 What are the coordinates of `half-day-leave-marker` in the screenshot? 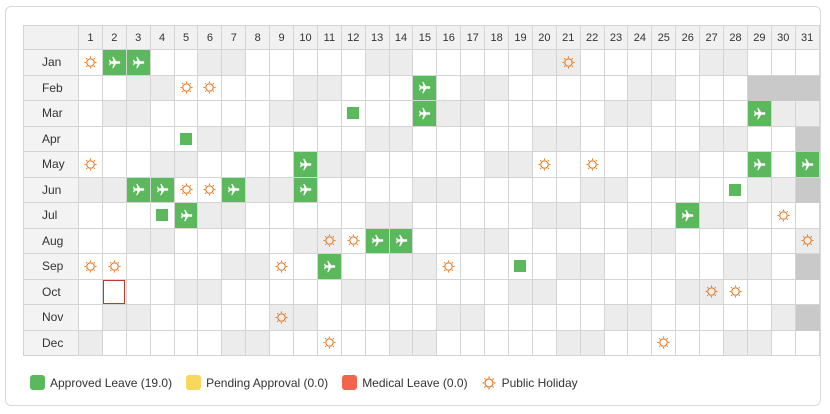 It's located at (520, 266).